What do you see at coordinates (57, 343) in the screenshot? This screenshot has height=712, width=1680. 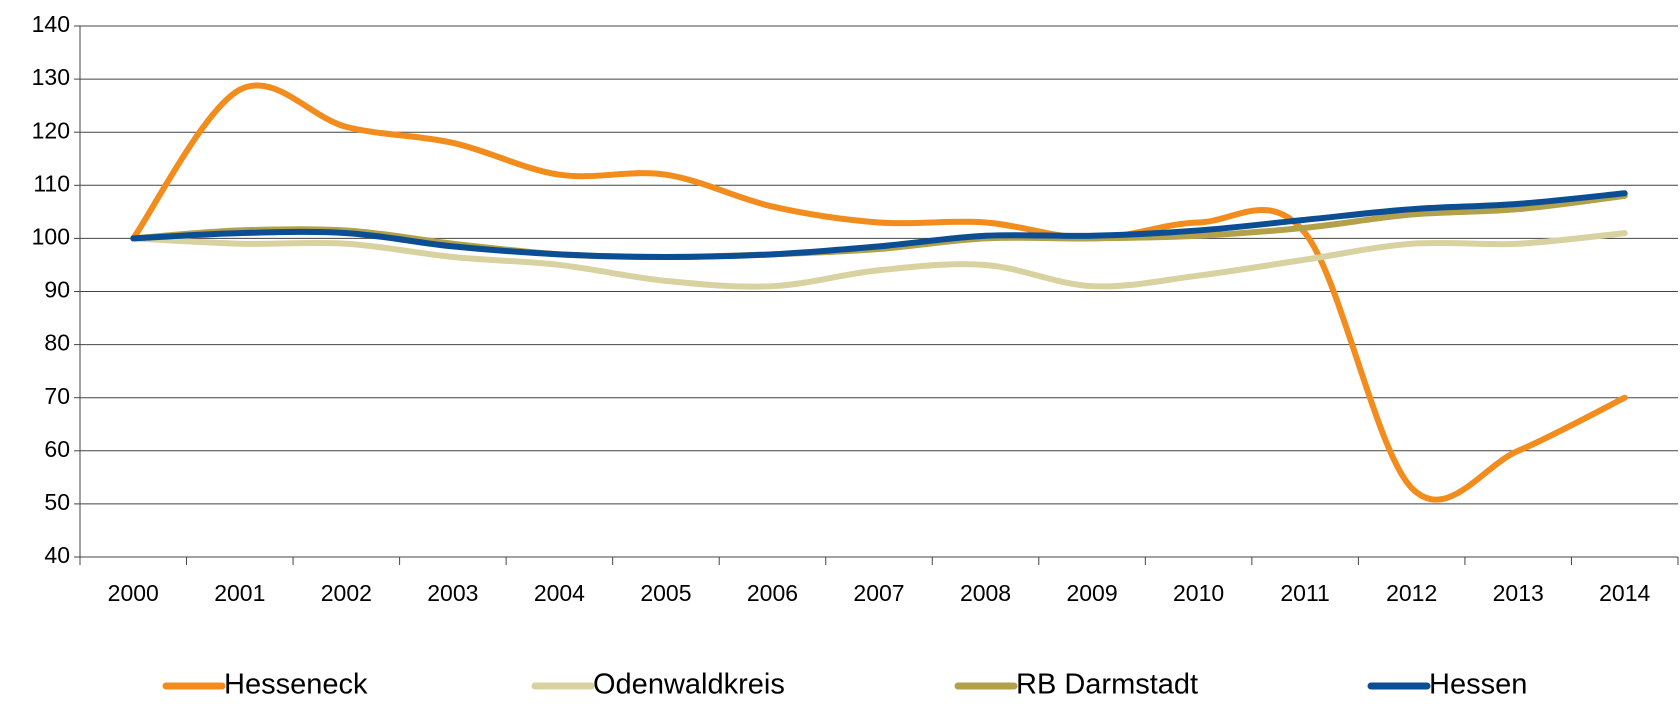 I see `y-tick-label: 80` at bounding box center [57, 343].